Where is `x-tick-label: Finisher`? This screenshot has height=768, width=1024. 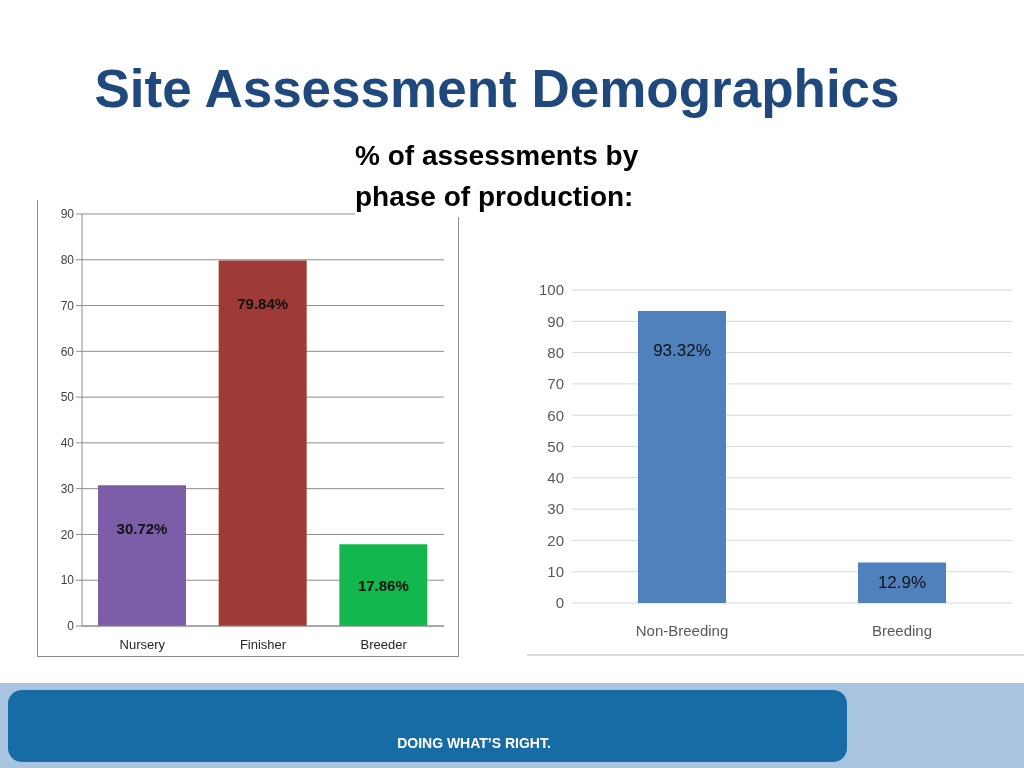
x-tick-label: Finisher is located at coordinates (263, 645).